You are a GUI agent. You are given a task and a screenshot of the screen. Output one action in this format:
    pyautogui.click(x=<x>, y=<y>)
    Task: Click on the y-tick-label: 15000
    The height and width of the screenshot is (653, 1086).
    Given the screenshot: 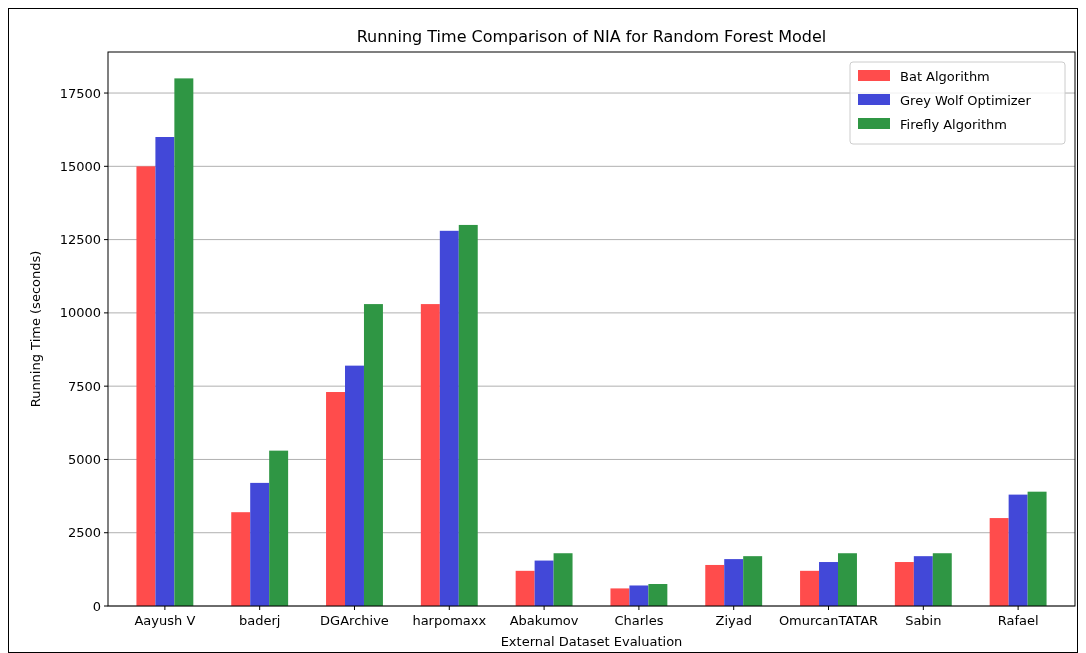 What is the action you would take?
    pyautogui.click(x=80, y=166)
    